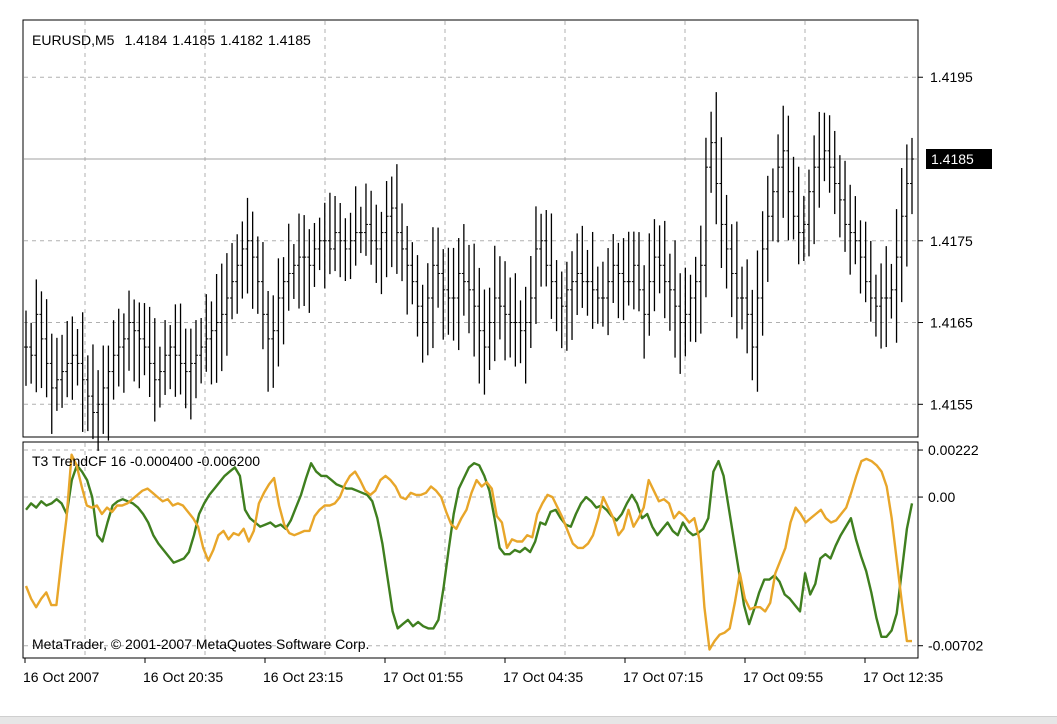 This screenshot has height=724, width=1057. Describe the element at coordinates (951, 323) in the screenshot. I see `main-y-tick-label-2: 1.4165` at that location.